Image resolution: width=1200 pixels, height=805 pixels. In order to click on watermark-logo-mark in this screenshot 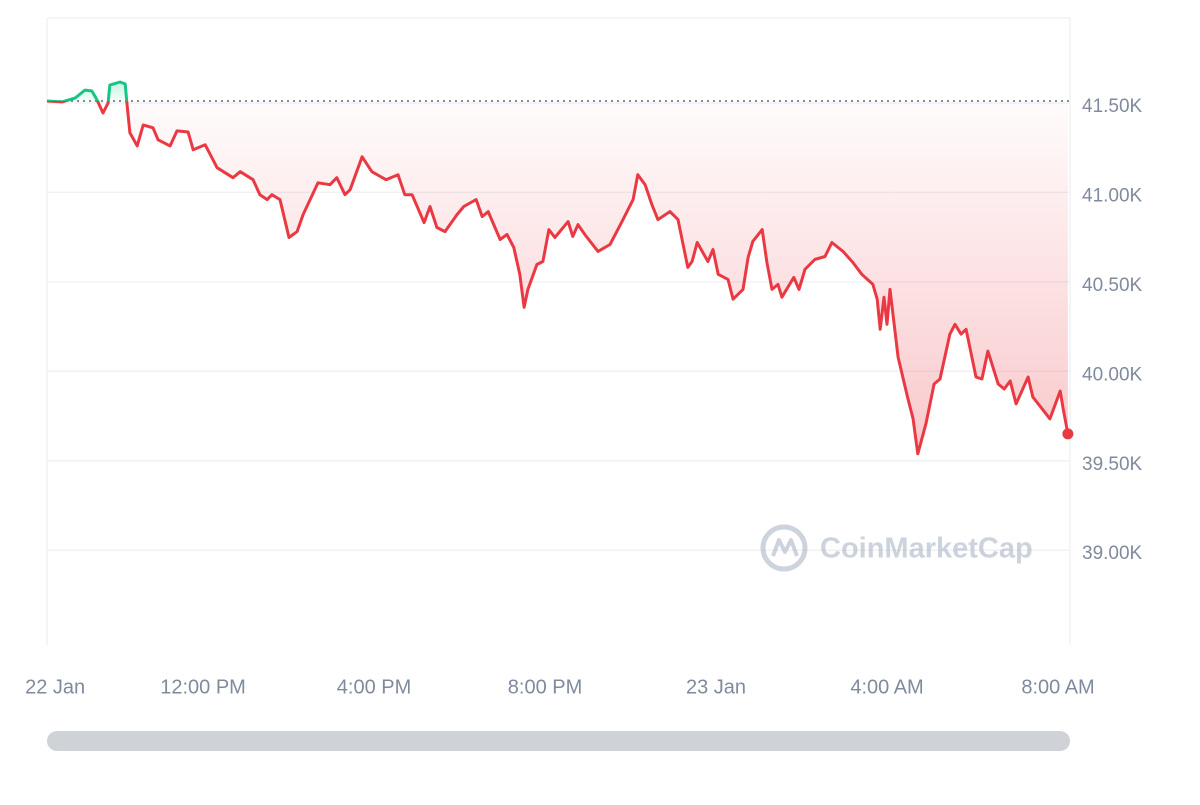, I will do `click(785, 547)`.